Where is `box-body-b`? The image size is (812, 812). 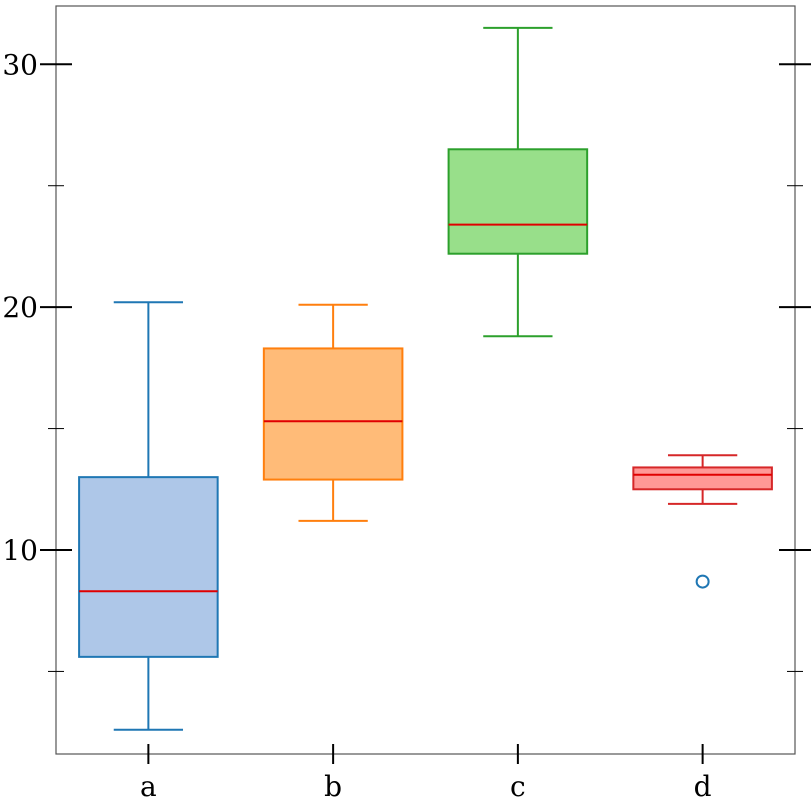 box-body-b is located at coordinates (333, 414).